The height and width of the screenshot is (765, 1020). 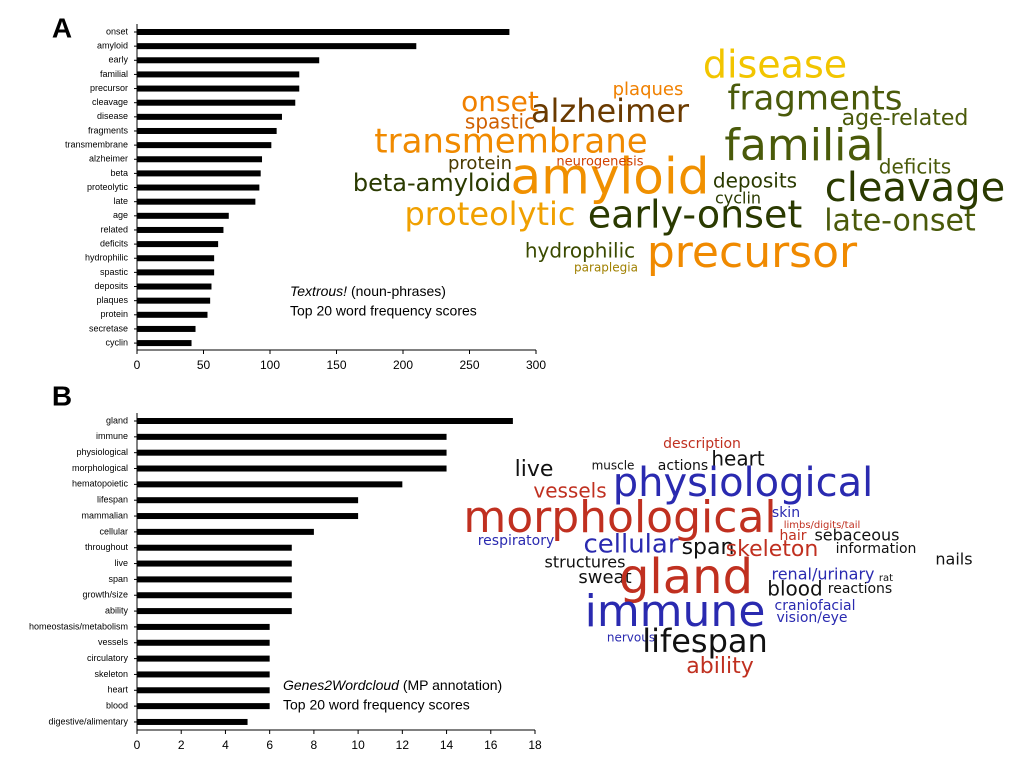 What do you see at coordinates (107, 258) in the screenshot?
I see `y-tick-label: hydrophilic` at bounding box center [107, 258].